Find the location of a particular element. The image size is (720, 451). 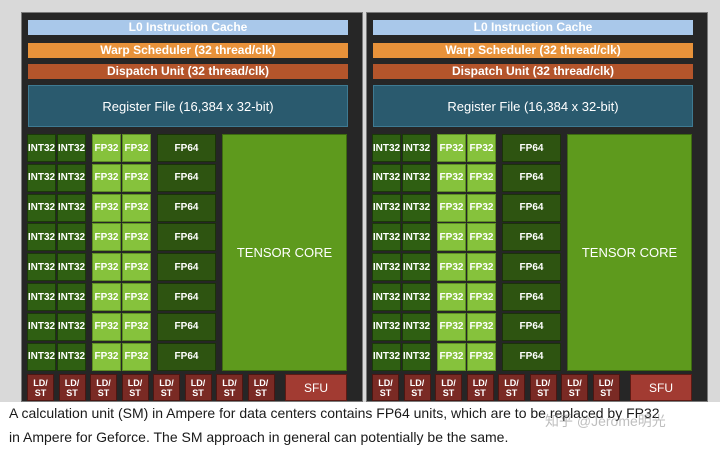

warp-scheduler: Warp Scheduler (32 thread/clk) is located at coordinates (533, 50).